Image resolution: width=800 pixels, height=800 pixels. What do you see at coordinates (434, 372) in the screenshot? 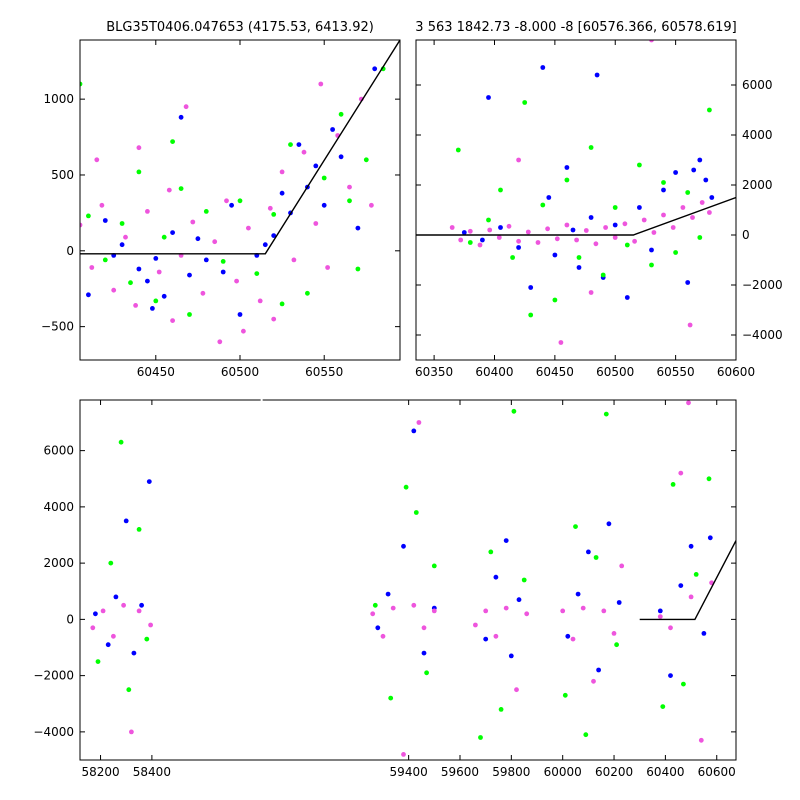
I see `x-tick-label: 60350` at bounding box center [434, 372].